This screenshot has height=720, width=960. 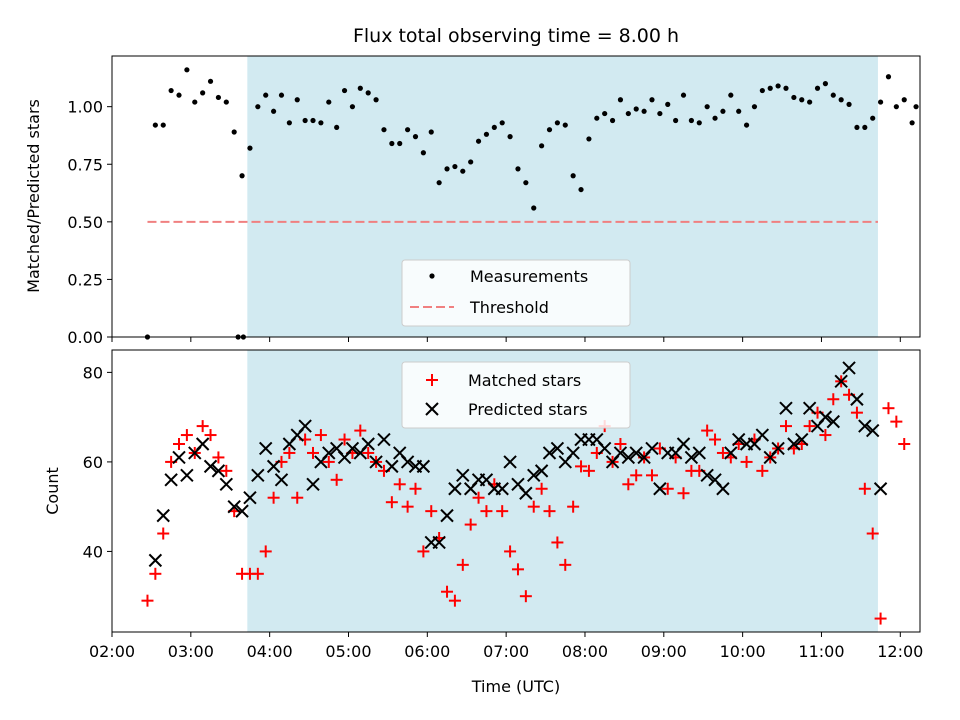 I want to click on counts-y-tick-label-1: 60, so click(x=93, y=462).